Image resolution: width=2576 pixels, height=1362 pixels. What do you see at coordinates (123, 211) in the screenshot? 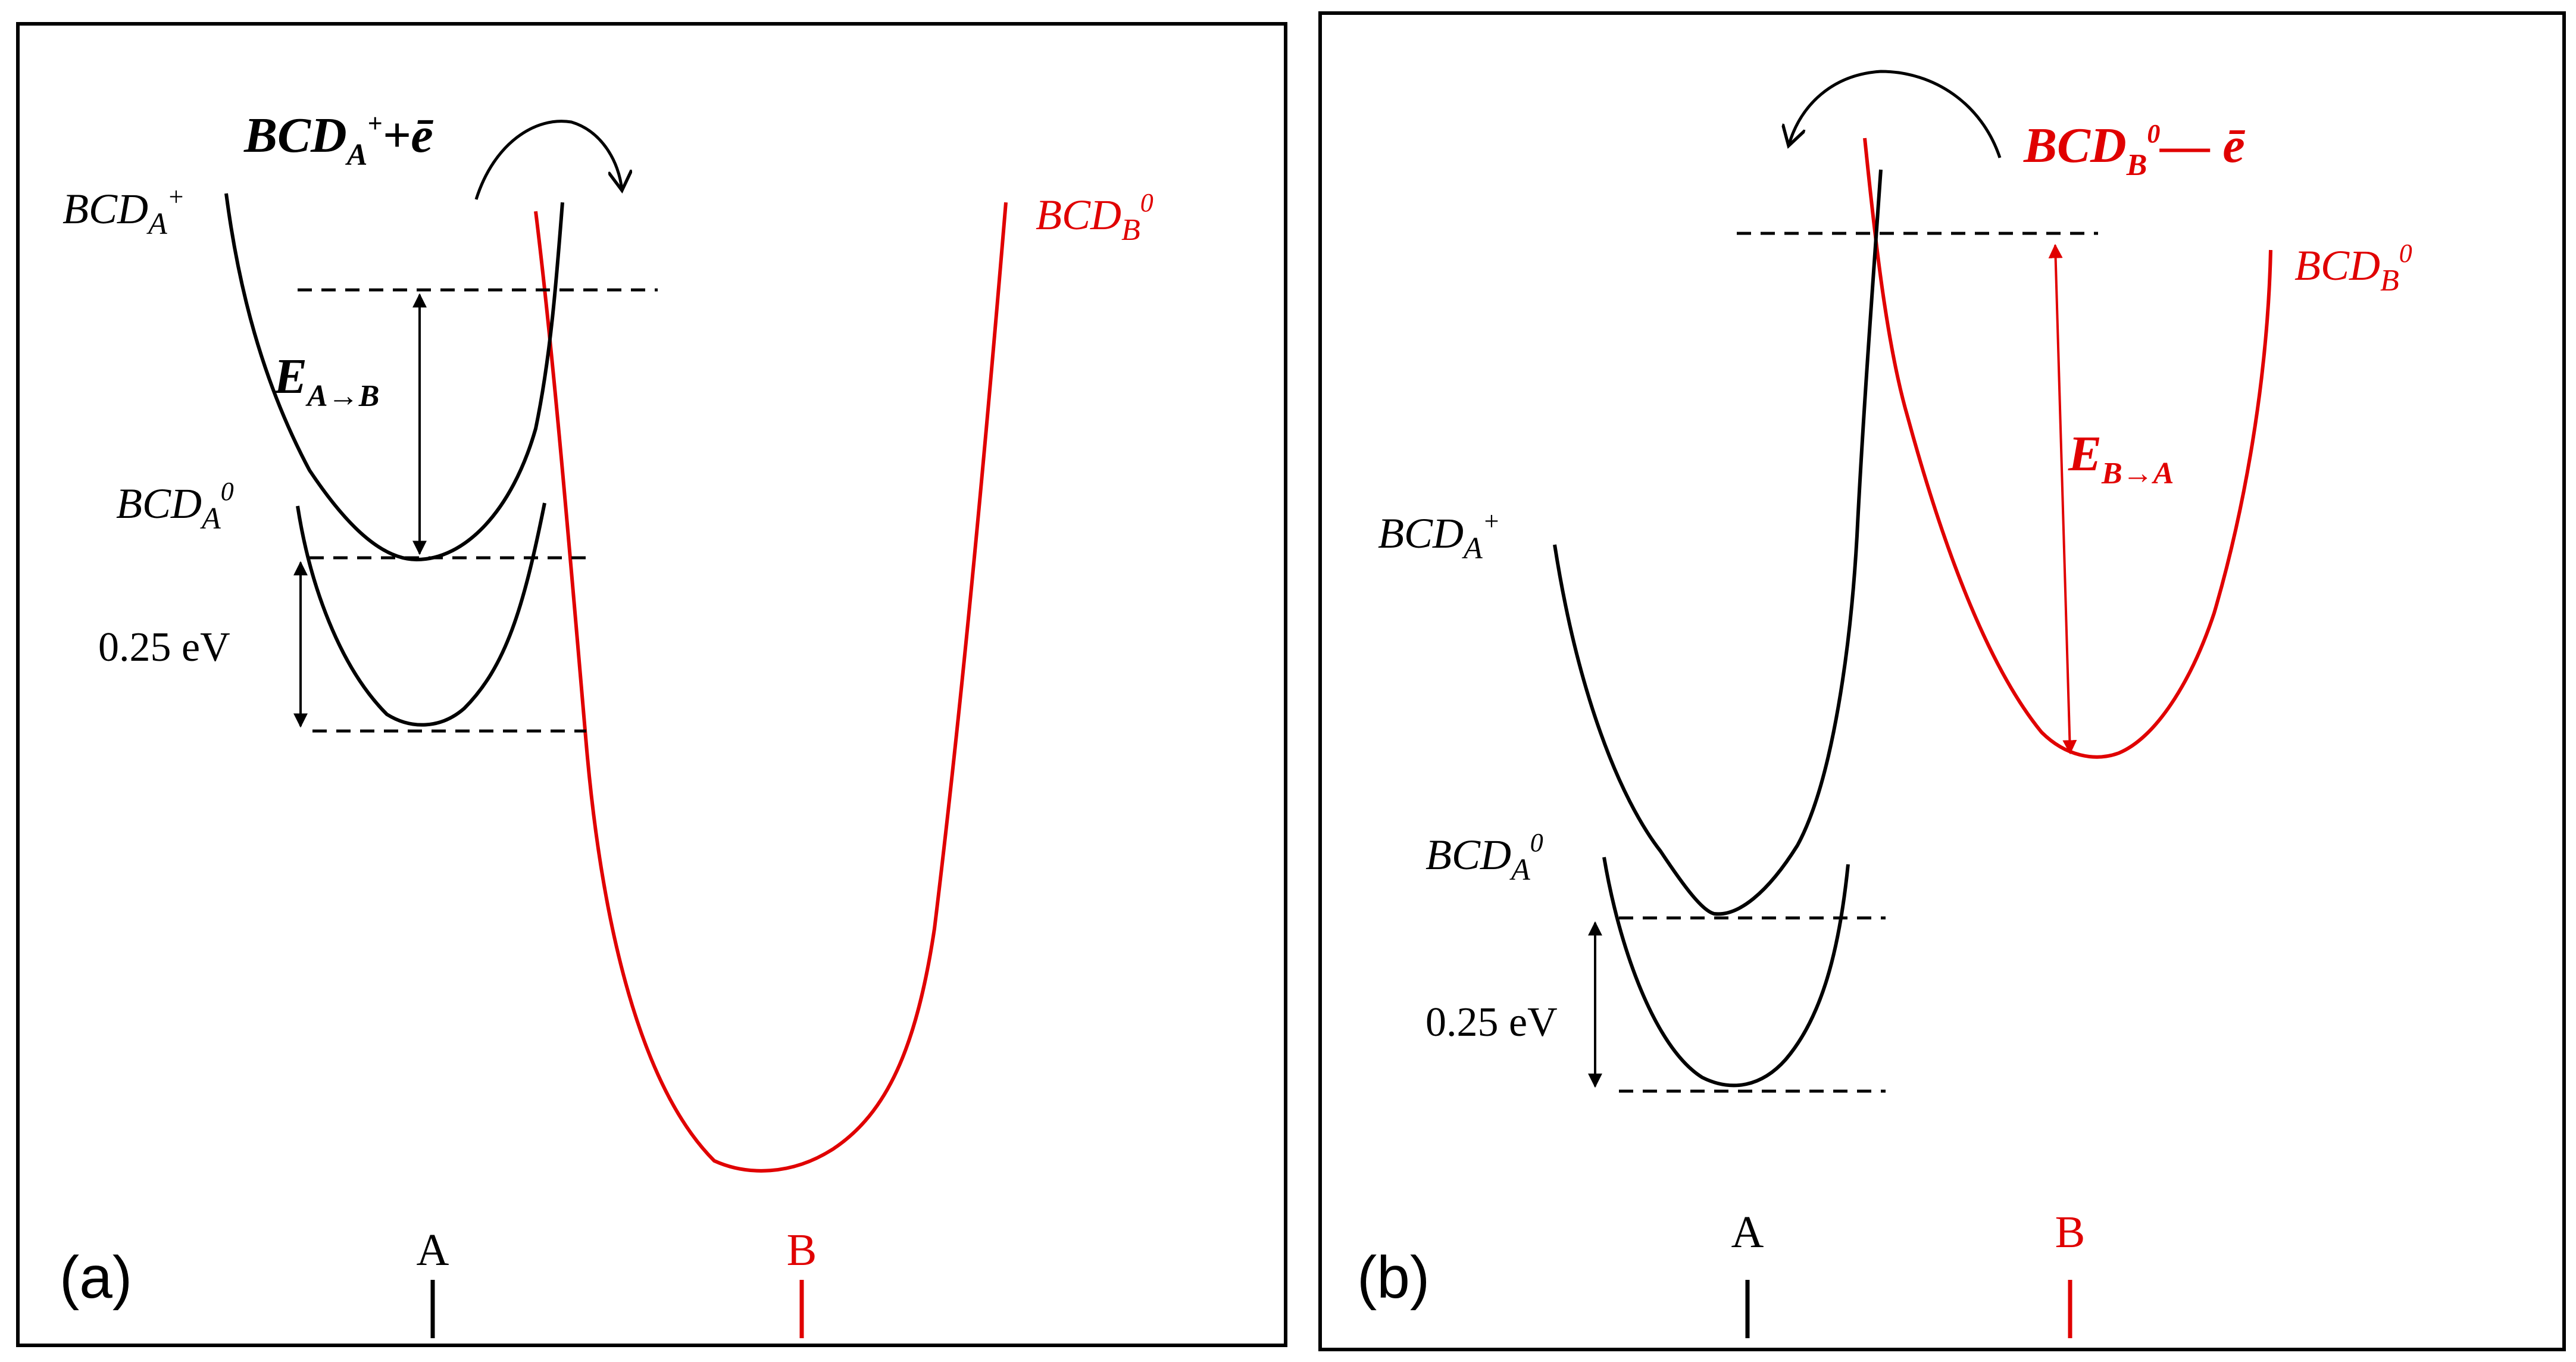
I see `label-bcda-plus-a: BCDA+` at bounding box center [123, 211].